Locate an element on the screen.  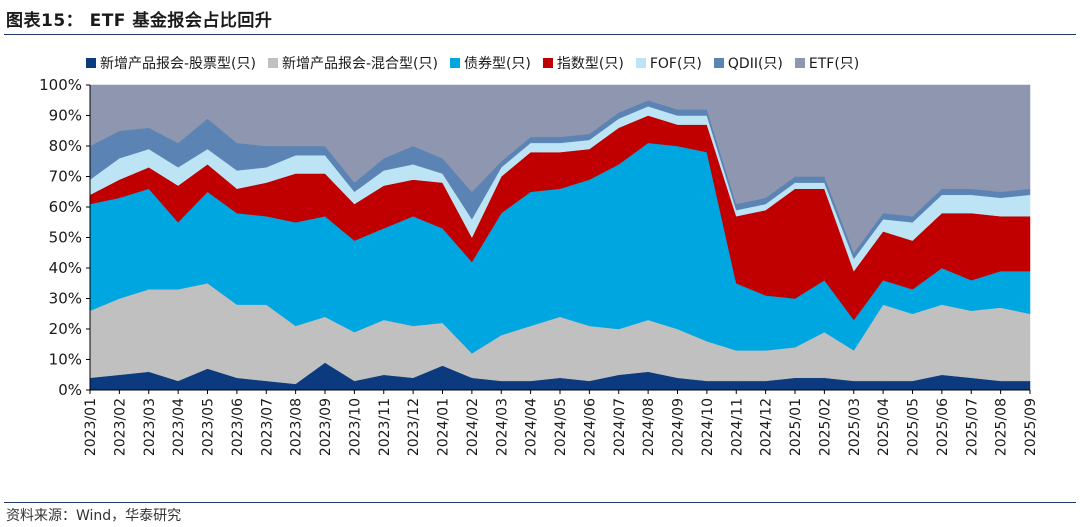
y-tick-label: 80% is located at coordinates (65, 146).